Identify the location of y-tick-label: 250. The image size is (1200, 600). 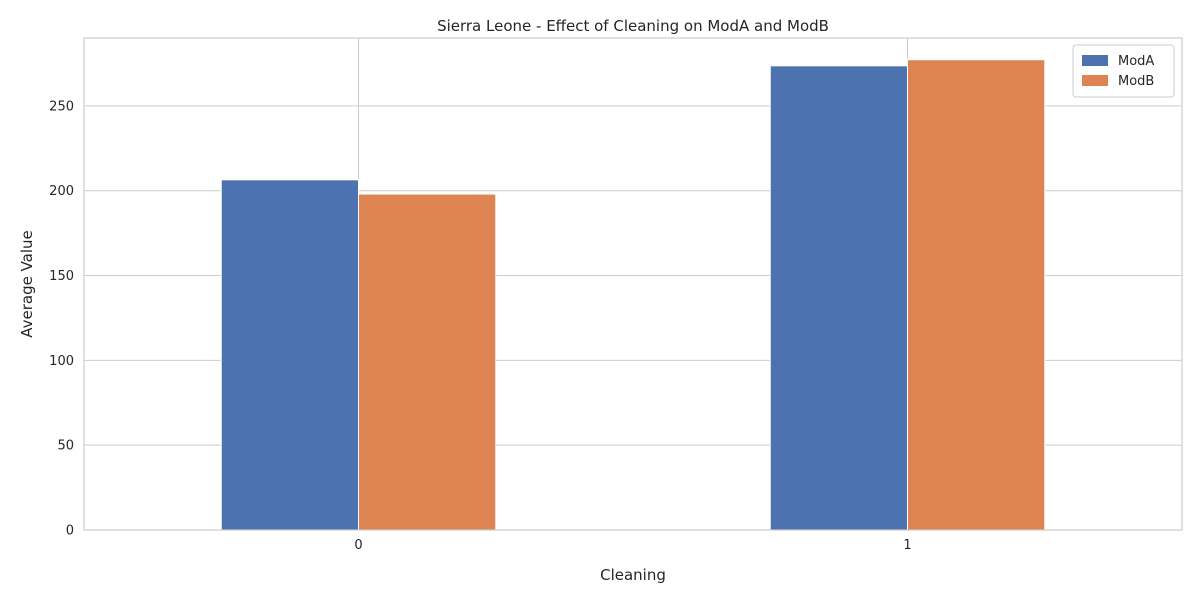
(61, 106).